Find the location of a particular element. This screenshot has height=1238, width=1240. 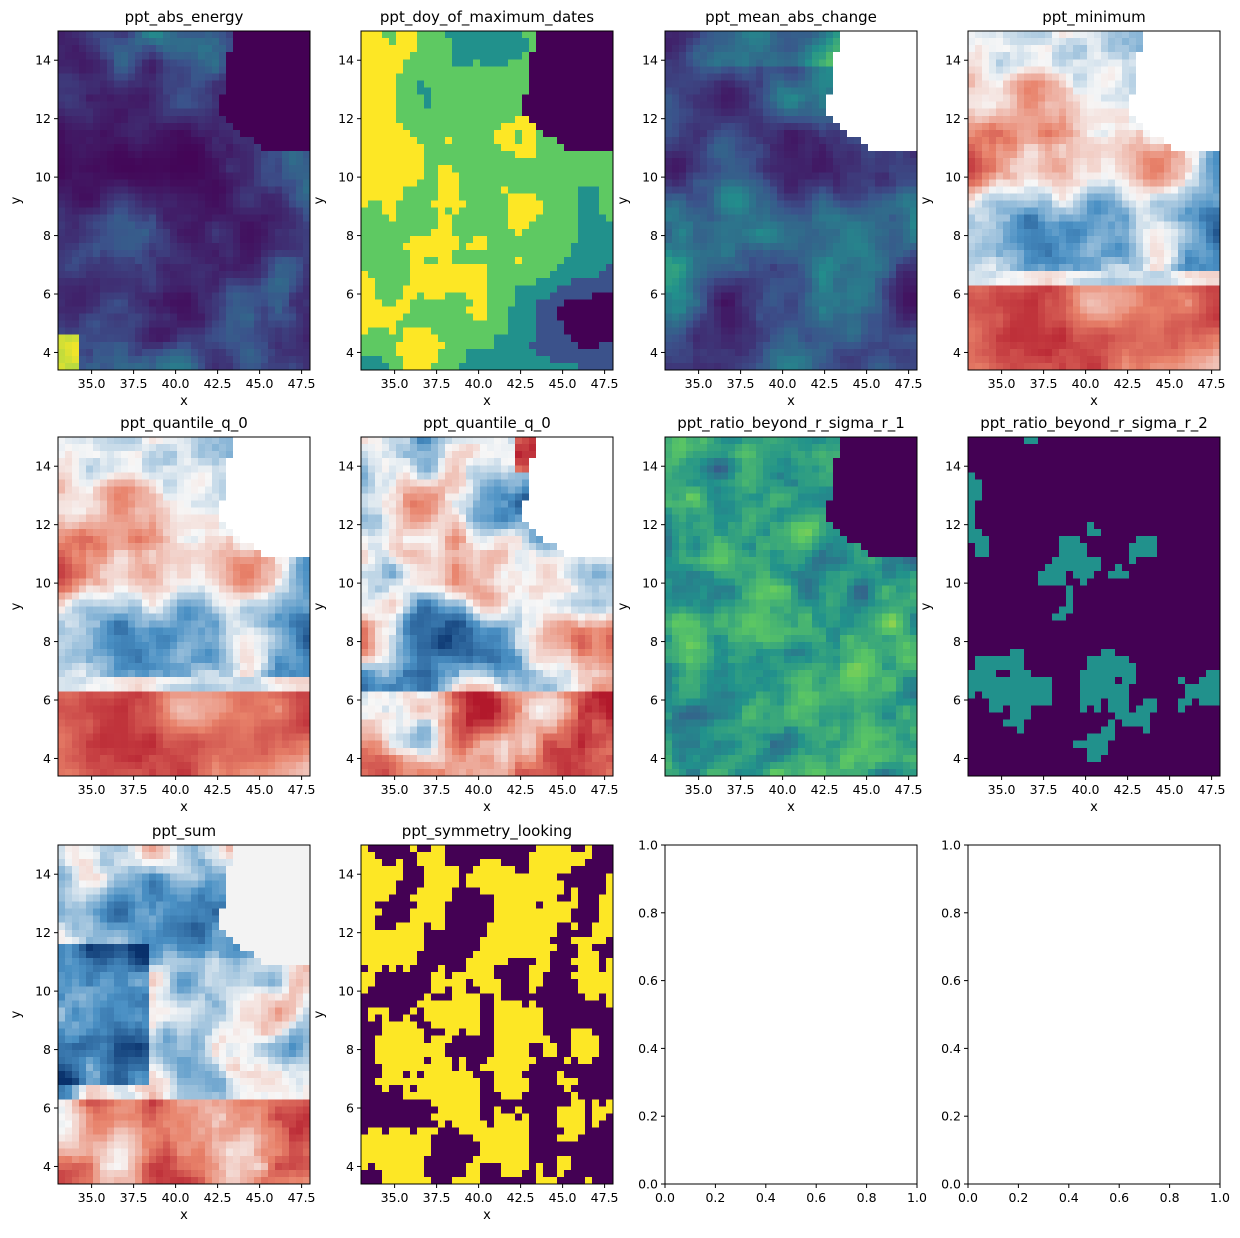

subplot-11: 0.0 0.2 0.4 0.6 0.8 1.0 0.0 0.2 0.4 0.6 0.8 1.0 is located at coordinates (782, 1022).